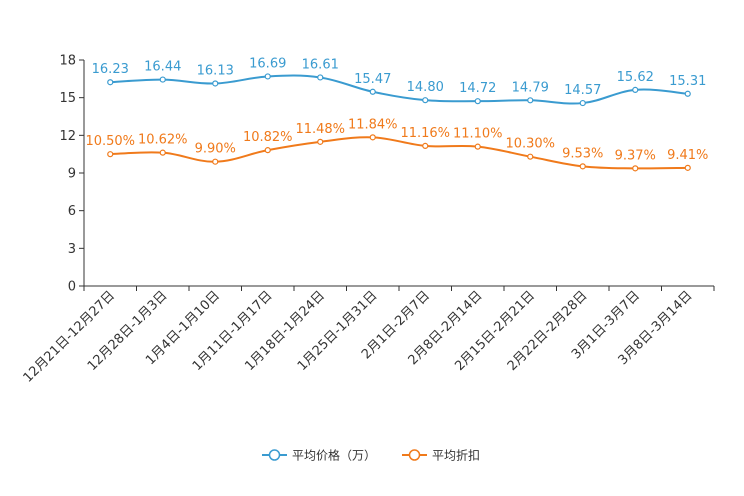  What do you see at coordinates (456, 455) in the screenshot?
I see `legend-label: 平均折扣` at bounding box center [456, 455].